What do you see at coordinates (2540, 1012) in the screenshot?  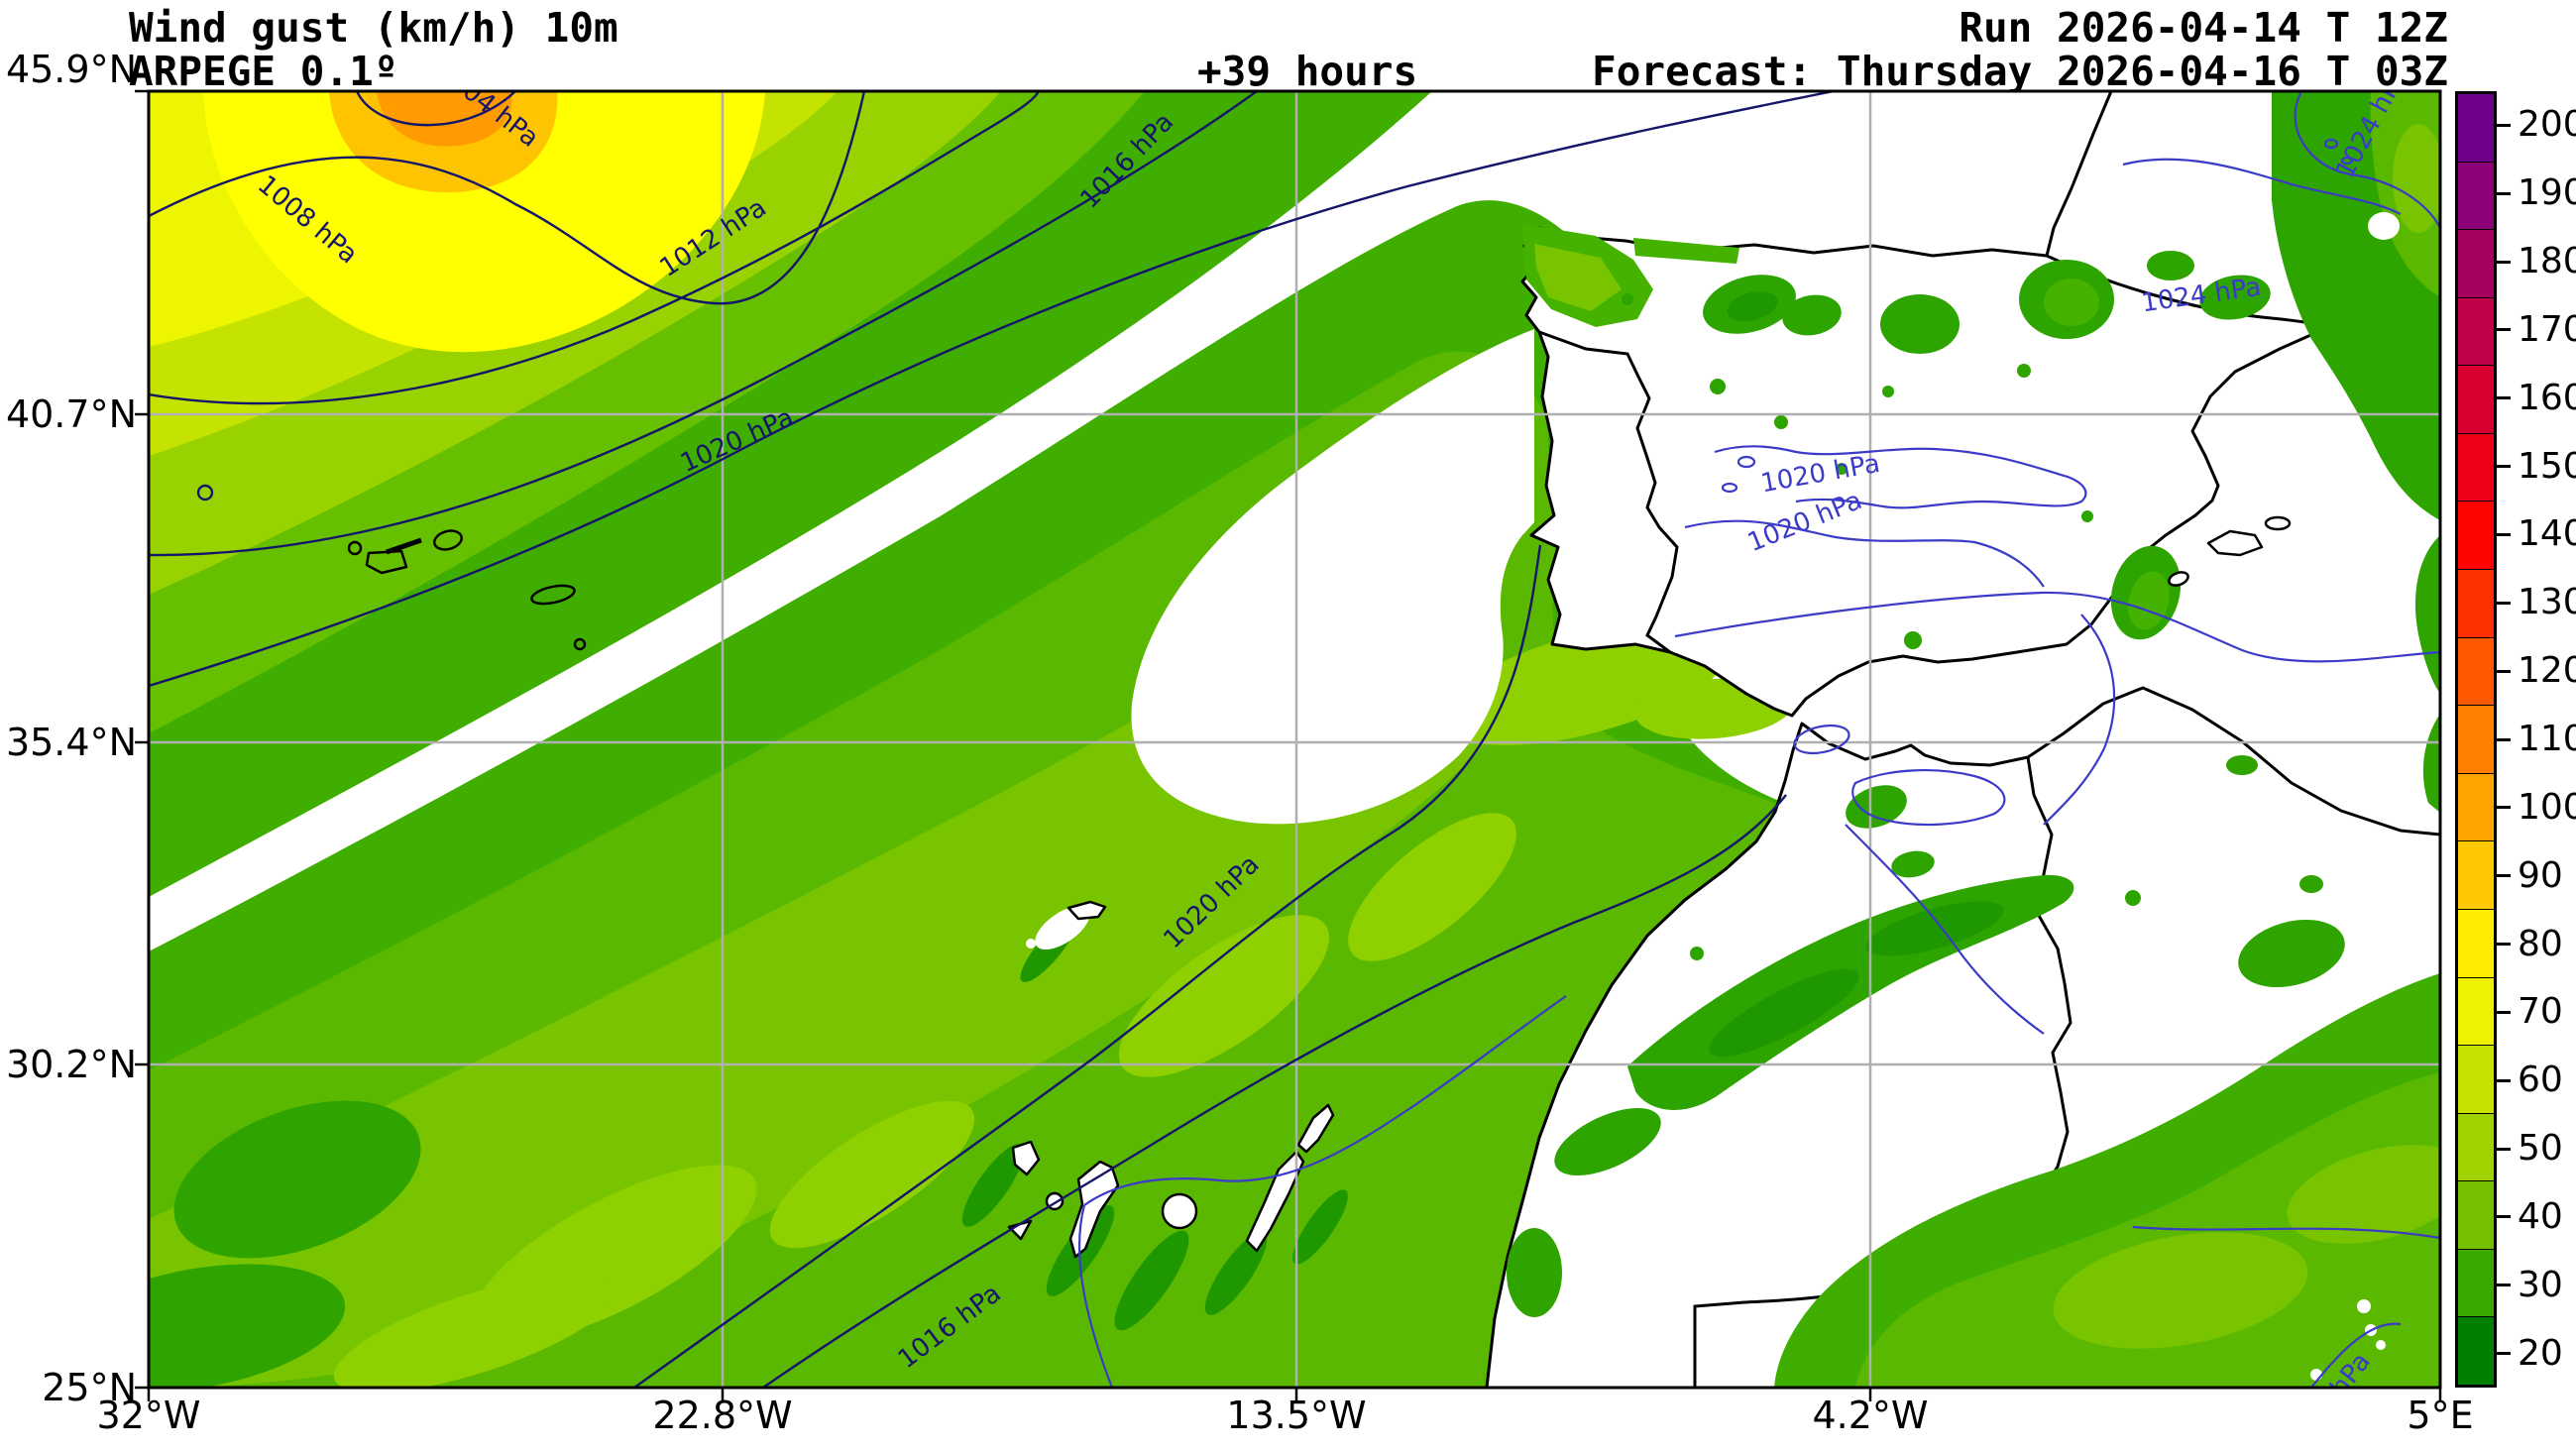 I see `colorbar-tick-label: 70` at bounding box center [2540, 1012].